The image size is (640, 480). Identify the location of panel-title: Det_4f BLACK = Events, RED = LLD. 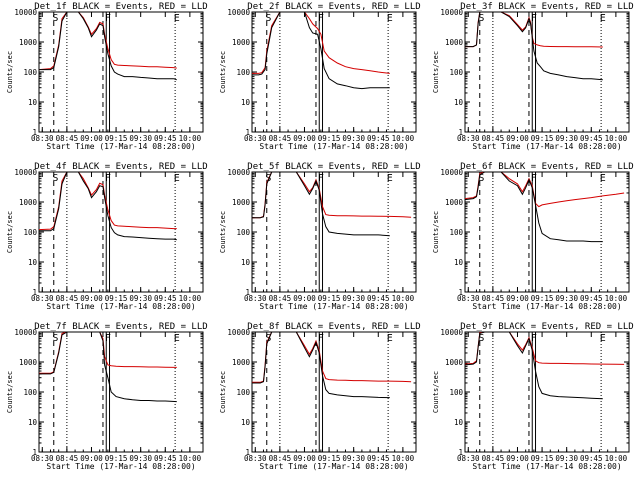
(120, 167).